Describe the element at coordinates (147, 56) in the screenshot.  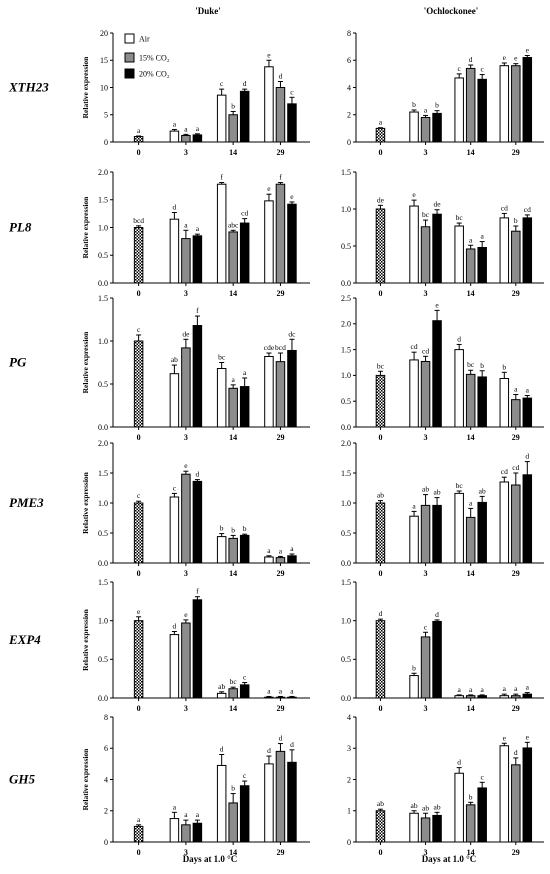
I see `legend: Air 15% CO₂ 20% CO₂` at that location.